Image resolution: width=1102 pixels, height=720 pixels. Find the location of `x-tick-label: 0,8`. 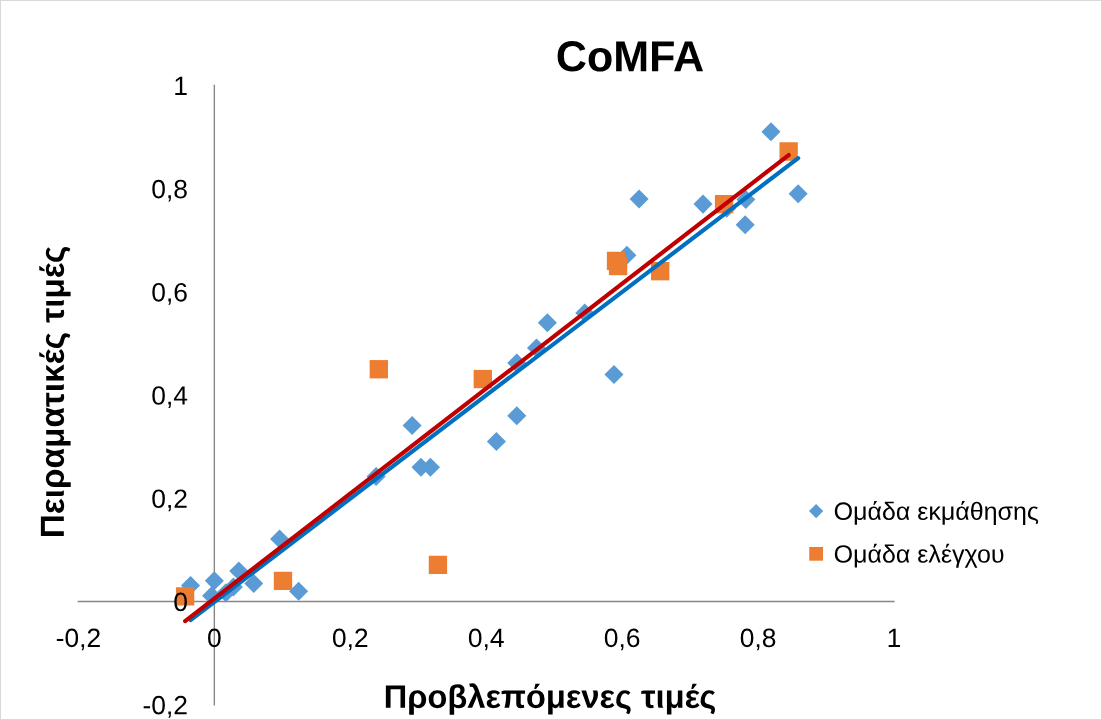

x-tick-label: 0,8 is located at coordinates (758, 639).